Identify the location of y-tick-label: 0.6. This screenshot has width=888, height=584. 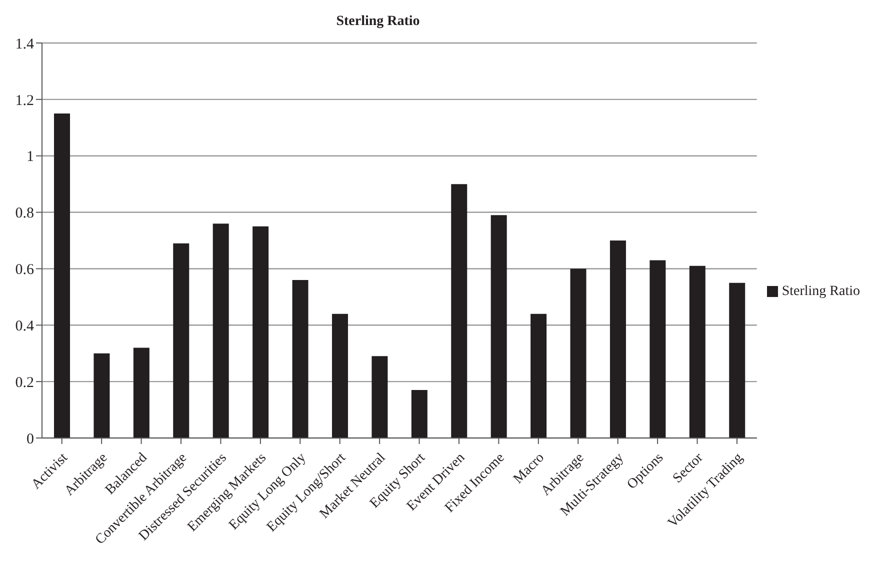
(24, 270).